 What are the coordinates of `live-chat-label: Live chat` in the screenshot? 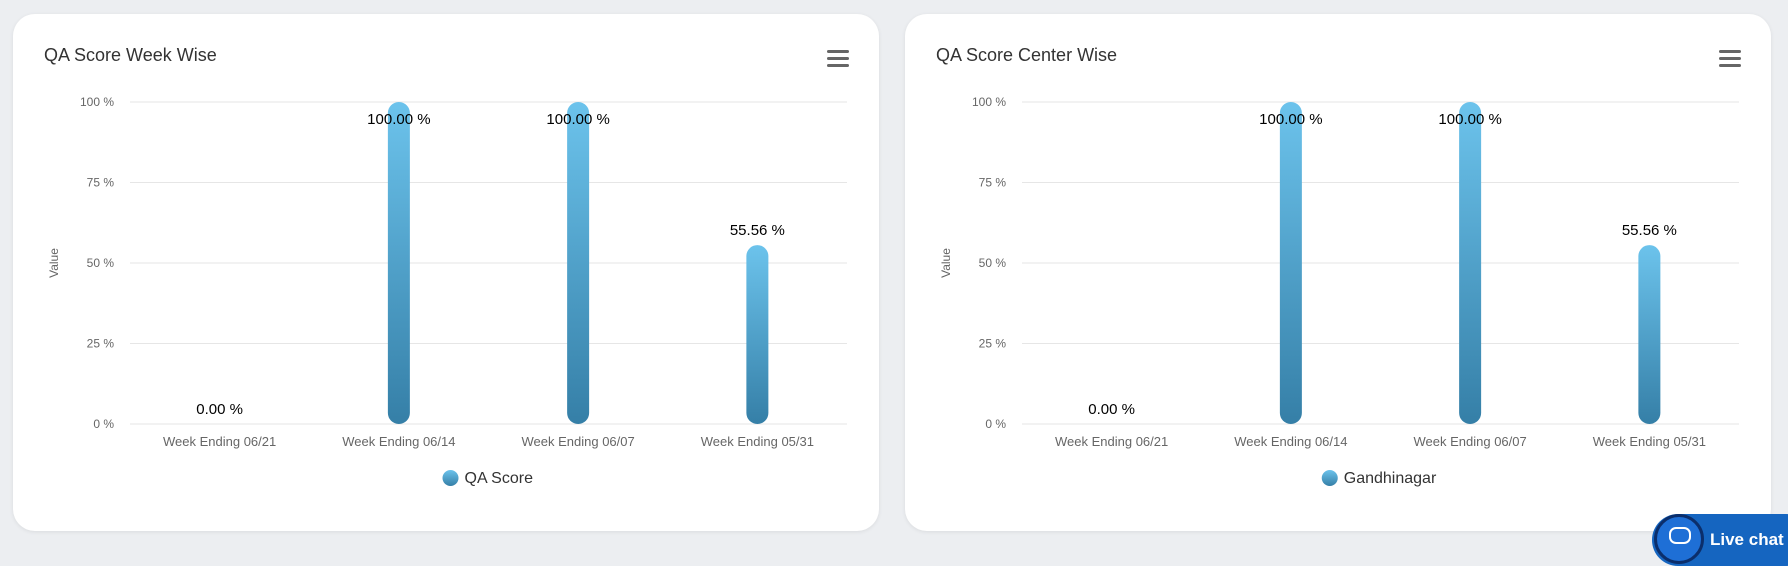 It's located at (1747, 539).